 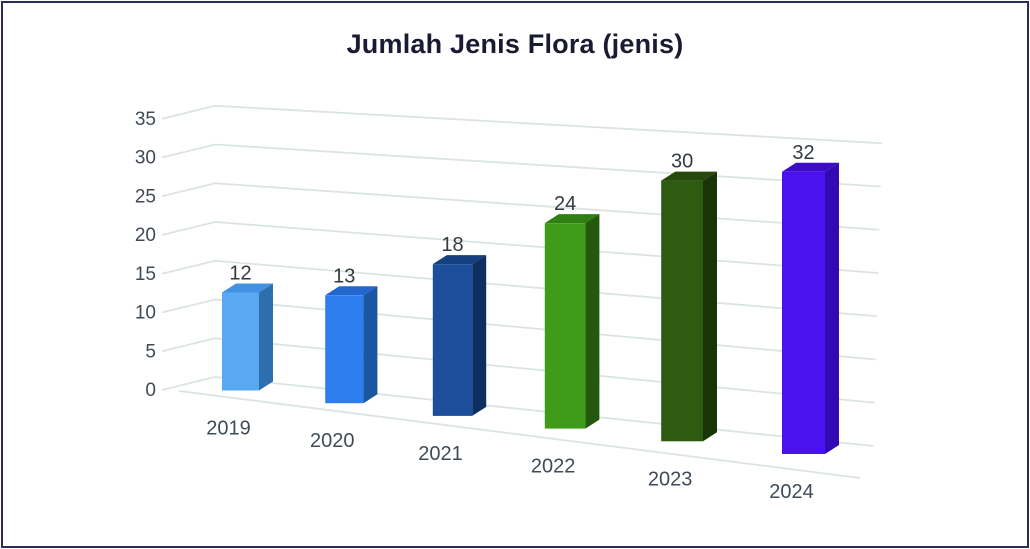 What do you see at coordinates (351, 291) in the screenshot?
I see `bar-top-face-2020` at bounding box center [351, 291].